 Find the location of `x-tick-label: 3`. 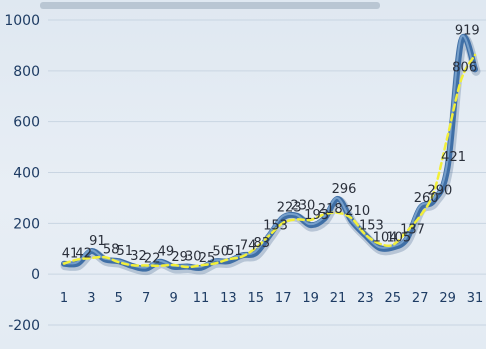

x-tick-label: 3 is located at coordinates (91, 298).